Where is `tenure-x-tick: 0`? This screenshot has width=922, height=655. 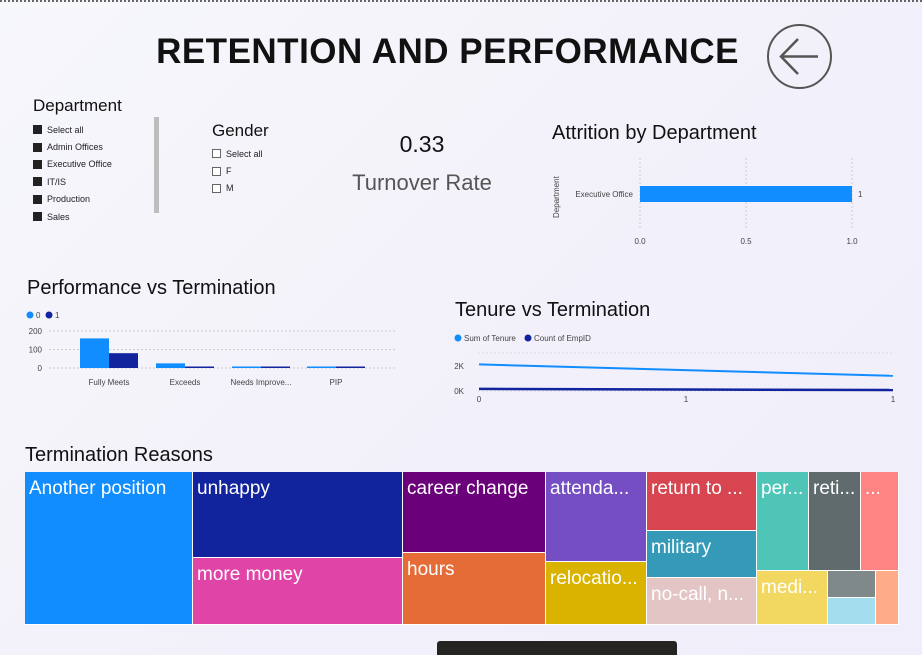
tenure-x-tick: 0 is located at coordinates (479, 399).